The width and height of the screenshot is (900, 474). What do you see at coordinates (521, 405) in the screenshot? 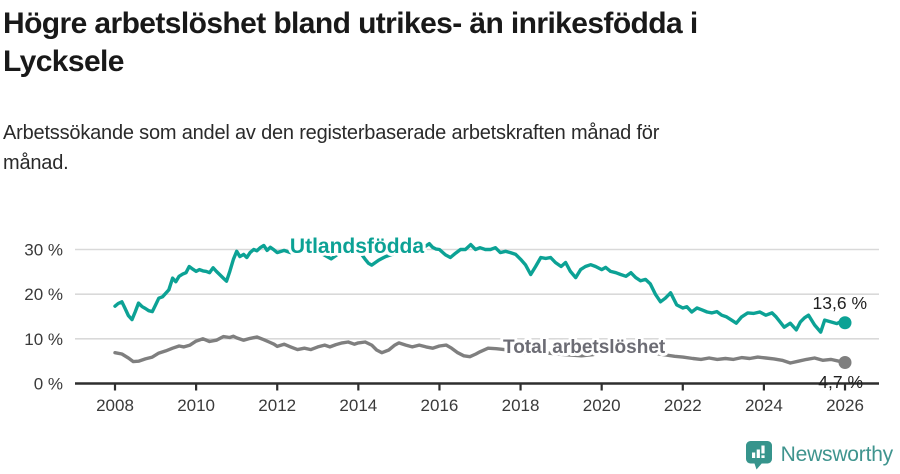
I see `x-tick-label-2018: 2018` at bounding box center [521, 405].